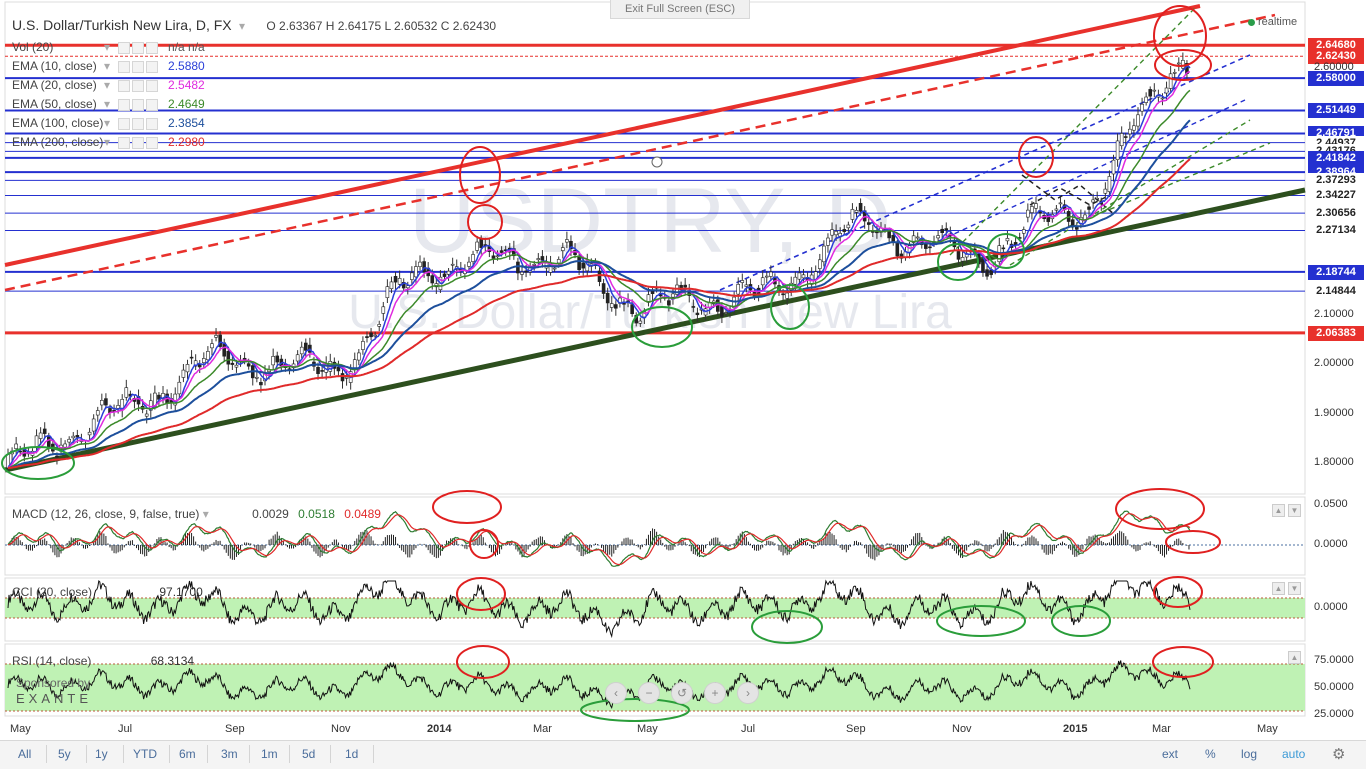 This screenshot has height=769, width=1366. What do you see at coordinates (54, 66) in the screenshot?
I see `indicator-label: EMA (10, close)` at bounding box center [54, 66].